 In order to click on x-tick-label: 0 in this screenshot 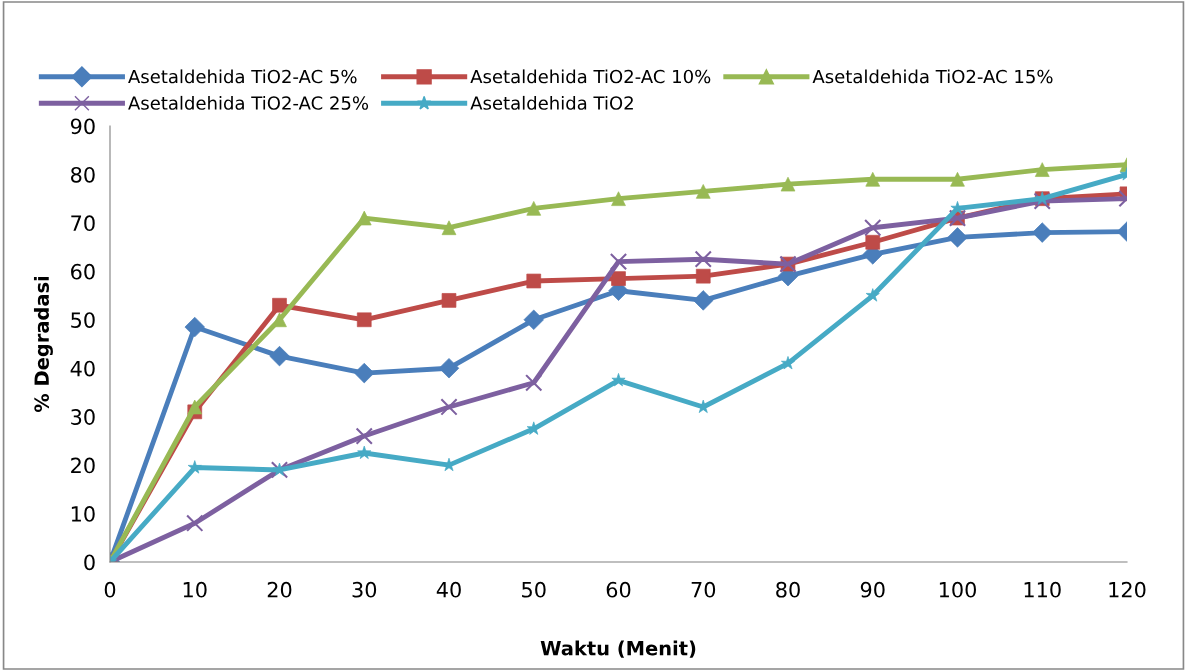, I will do `click(110, 589)`.